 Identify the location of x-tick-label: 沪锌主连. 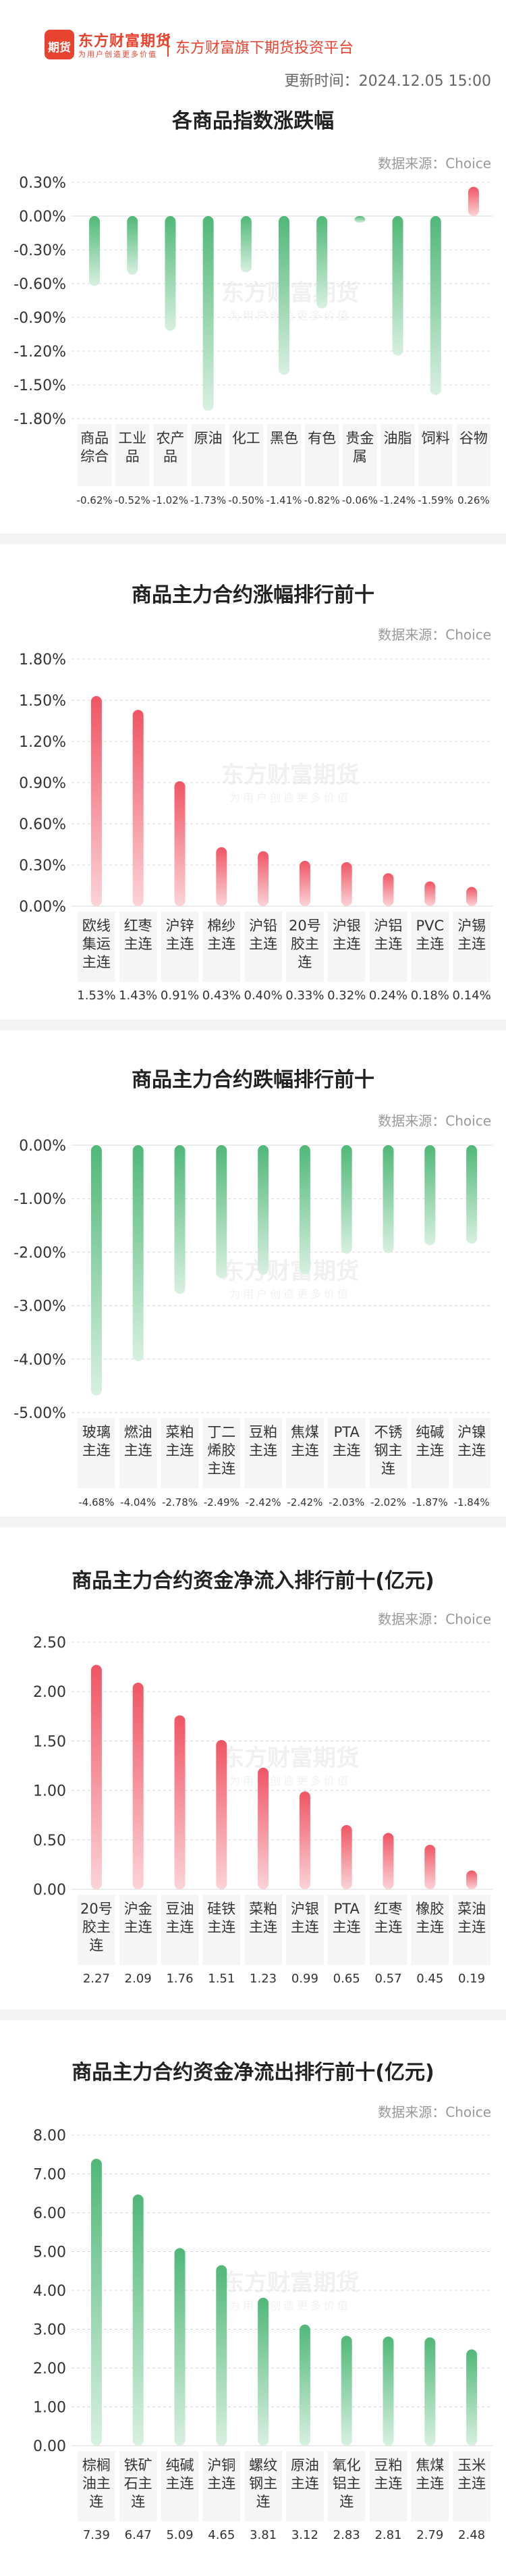
(180, 935).